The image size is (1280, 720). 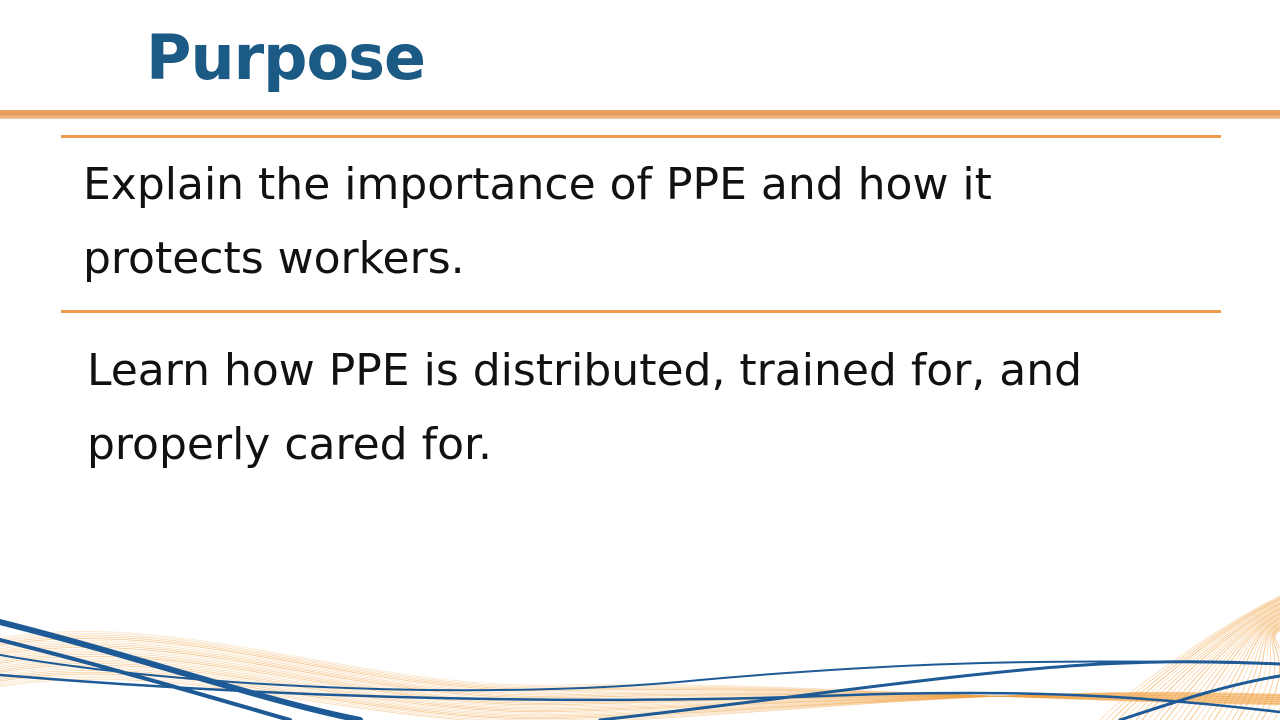 I want to click on title-underline, so click(x=640, y=114).